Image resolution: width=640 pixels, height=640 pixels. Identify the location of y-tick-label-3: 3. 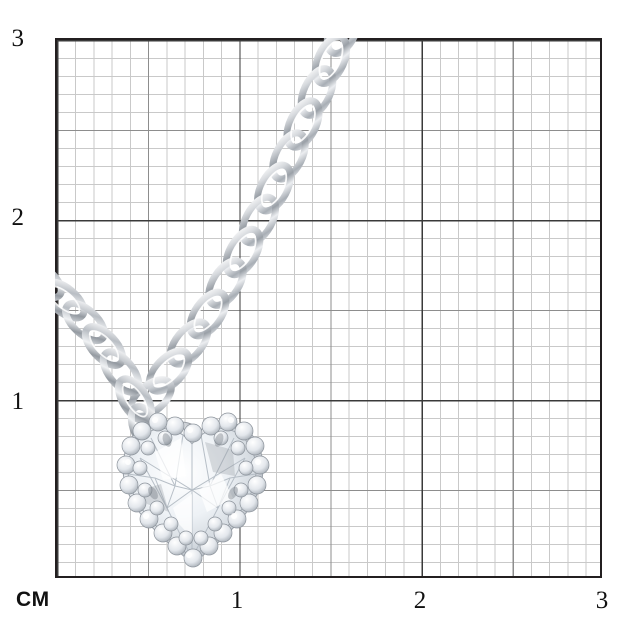
(18, 38).